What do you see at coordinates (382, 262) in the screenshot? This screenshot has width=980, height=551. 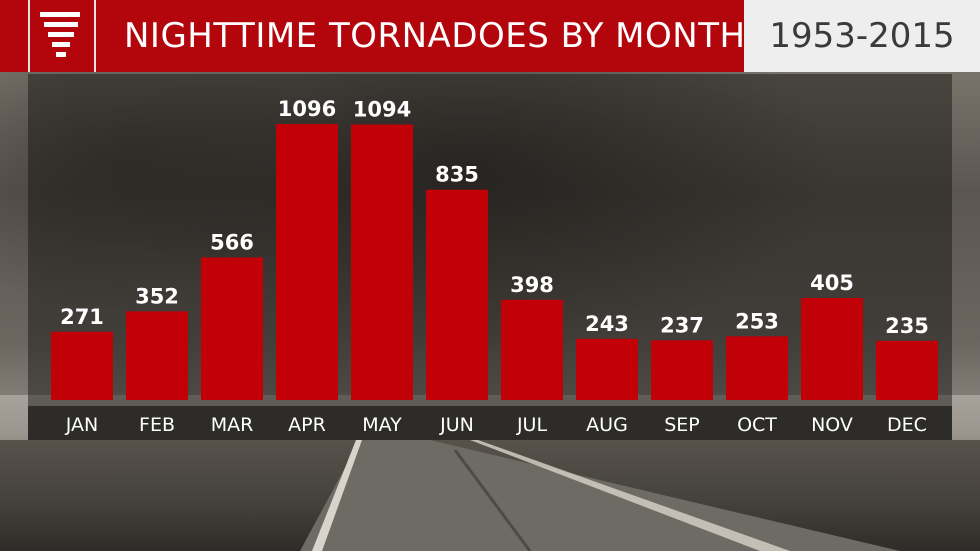 I see `bar-may` at bounding box center [382, 262].